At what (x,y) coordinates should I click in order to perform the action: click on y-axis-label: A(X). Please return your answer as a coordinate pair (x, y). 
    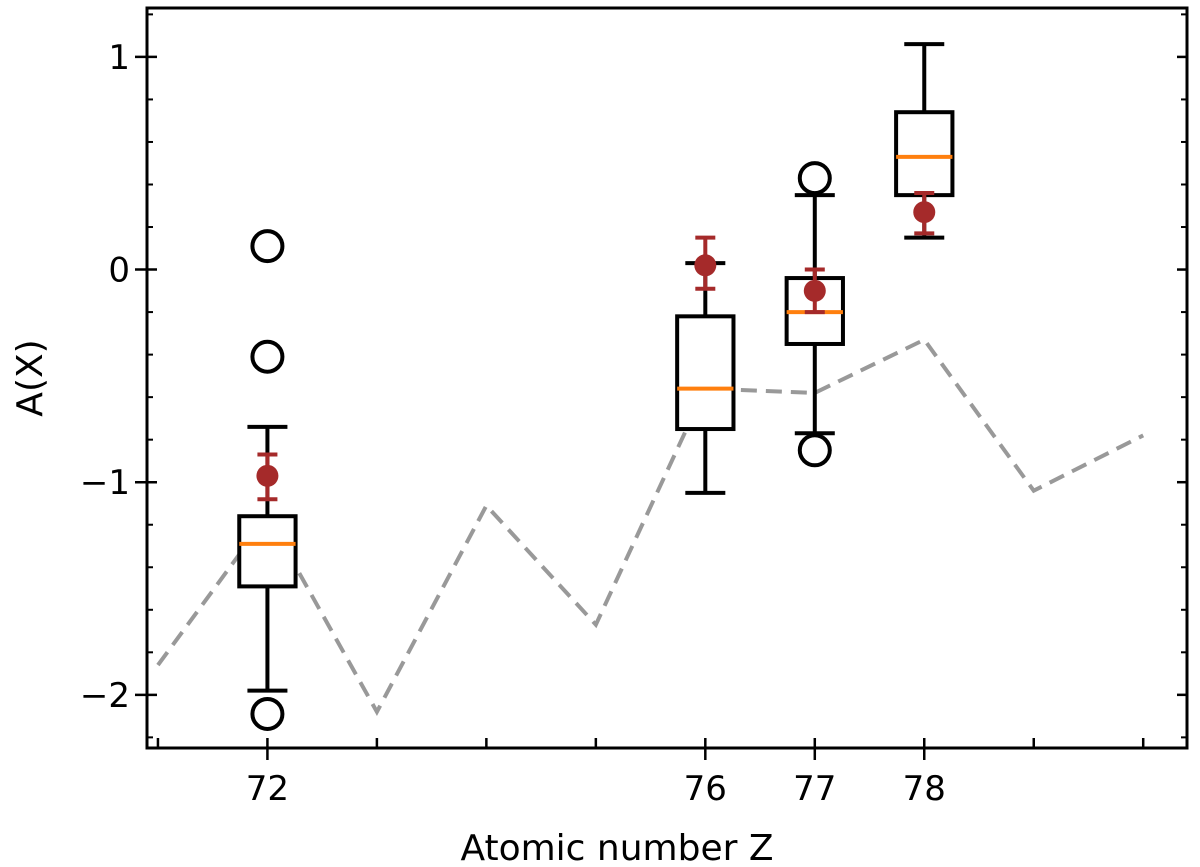
    Looking at the image, I should click on (30, 377).